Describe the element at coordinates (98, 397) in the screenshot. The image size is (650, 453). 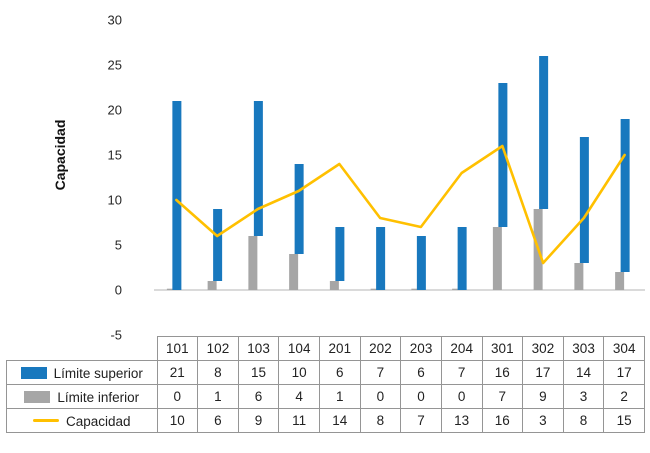
I see `limite-inferior-label: Límite inferior` at that location.